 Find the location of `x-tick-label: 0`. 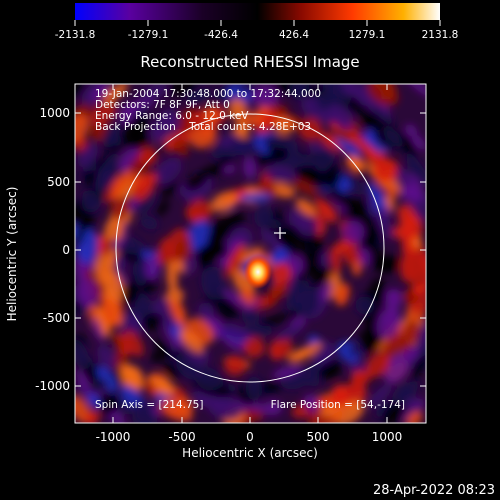

x-tick-label: 0 is located at coordinates (250, 437).